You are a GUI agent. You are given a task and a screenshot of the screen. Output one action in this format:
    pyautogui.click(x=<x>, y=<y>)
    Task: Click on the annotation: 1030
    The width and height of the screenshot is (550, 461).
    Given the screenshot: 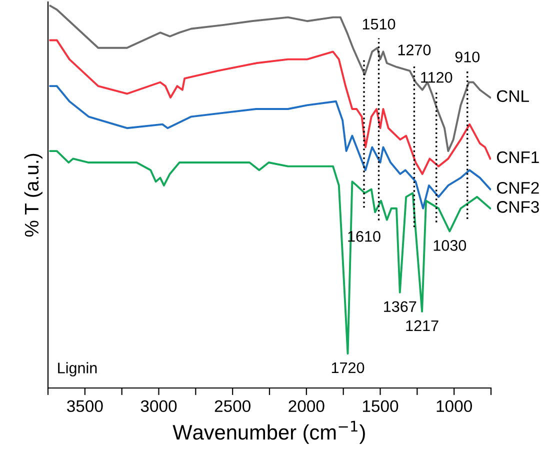 What is the action you would take?
    pyautogui.click(x=450, y=245)
    